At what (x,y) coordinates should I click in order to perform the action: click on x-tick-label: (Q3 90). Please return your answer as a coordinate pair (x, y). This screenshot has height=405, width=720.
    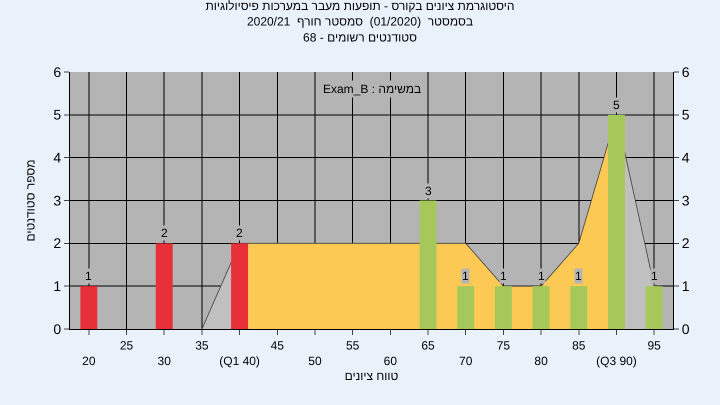
    Looking at the image, I should click on (616, 361).